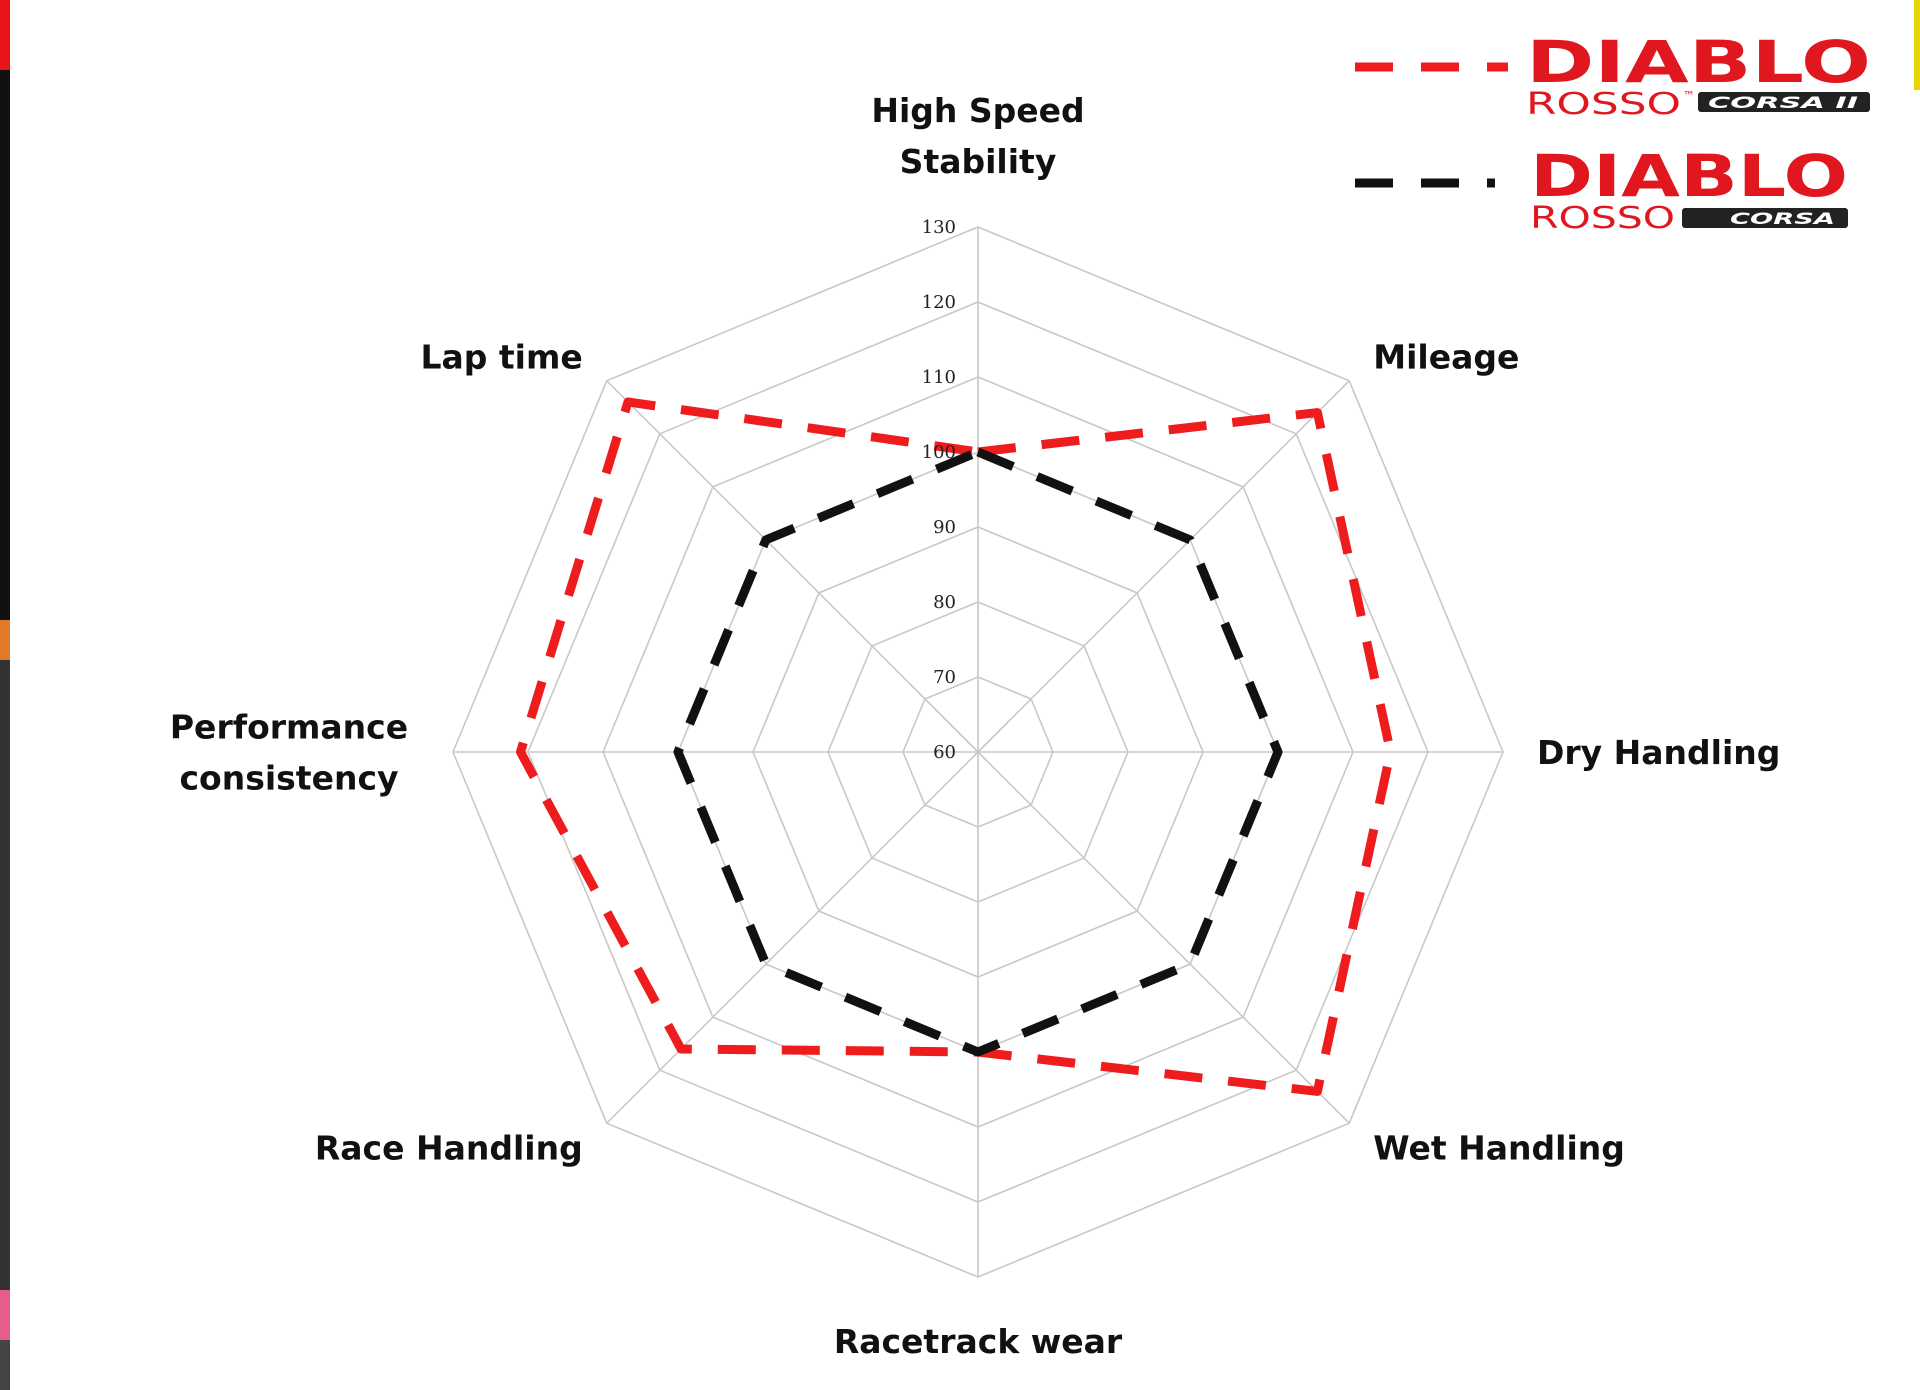 Image resolution: width=1920 pixels, height=1390 pixels. Describe the element at coordinates (1163, 566) in the screenshot. I see `spoke-mileage` at that location.